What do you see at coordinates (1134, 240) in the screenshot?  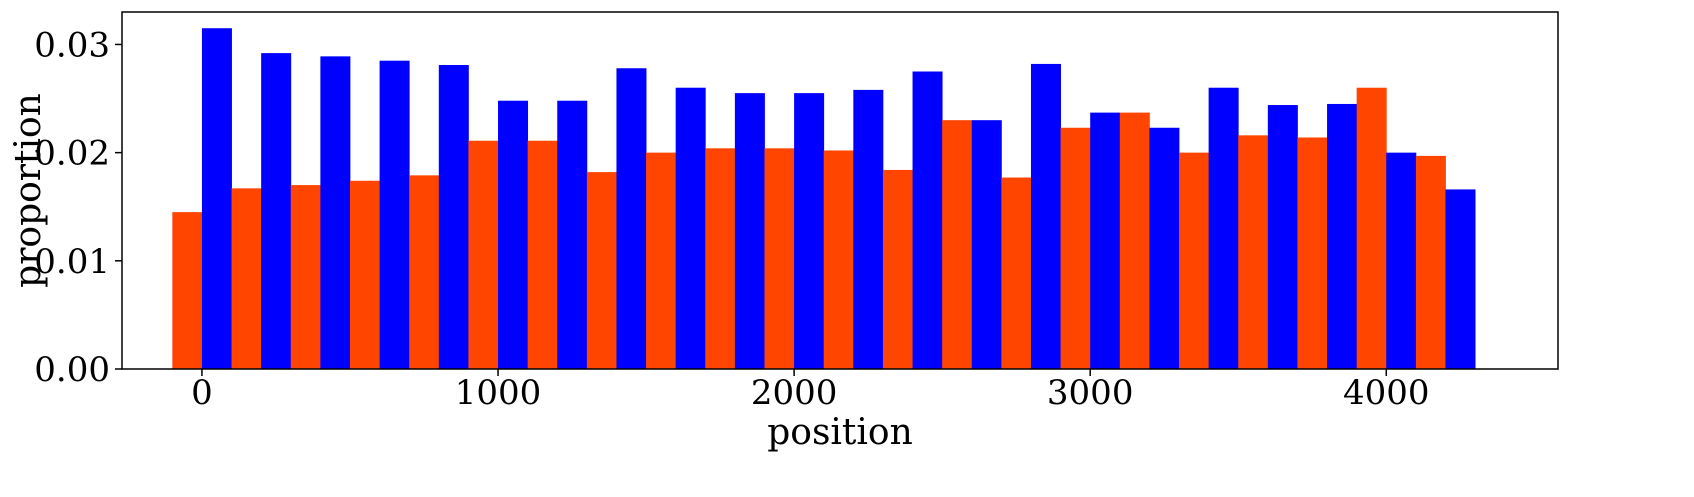 I see `bar-series1-bin17` at bounding box center [1134, 240].